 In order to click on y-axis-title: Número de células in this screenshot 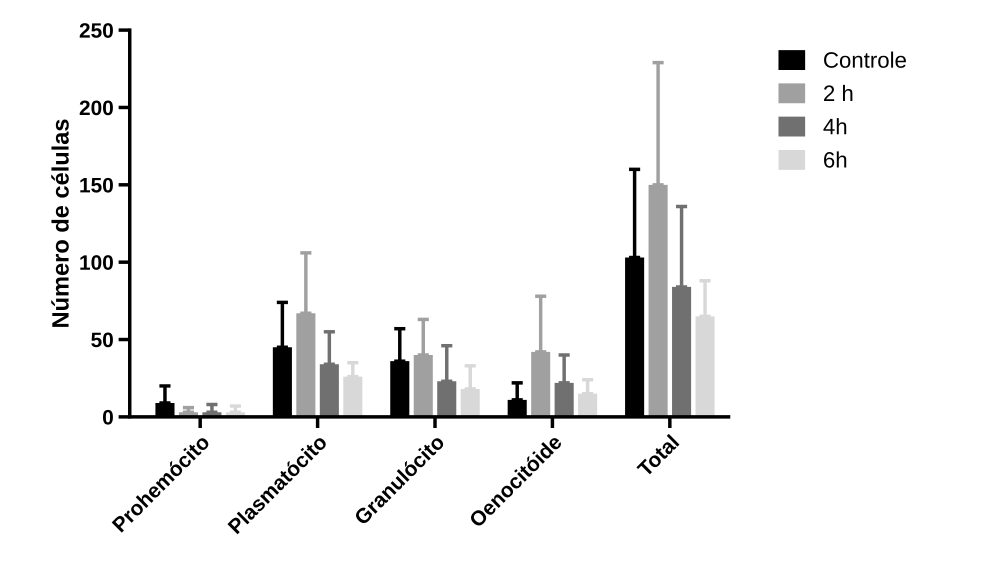, I will do `click(60, 223)`.